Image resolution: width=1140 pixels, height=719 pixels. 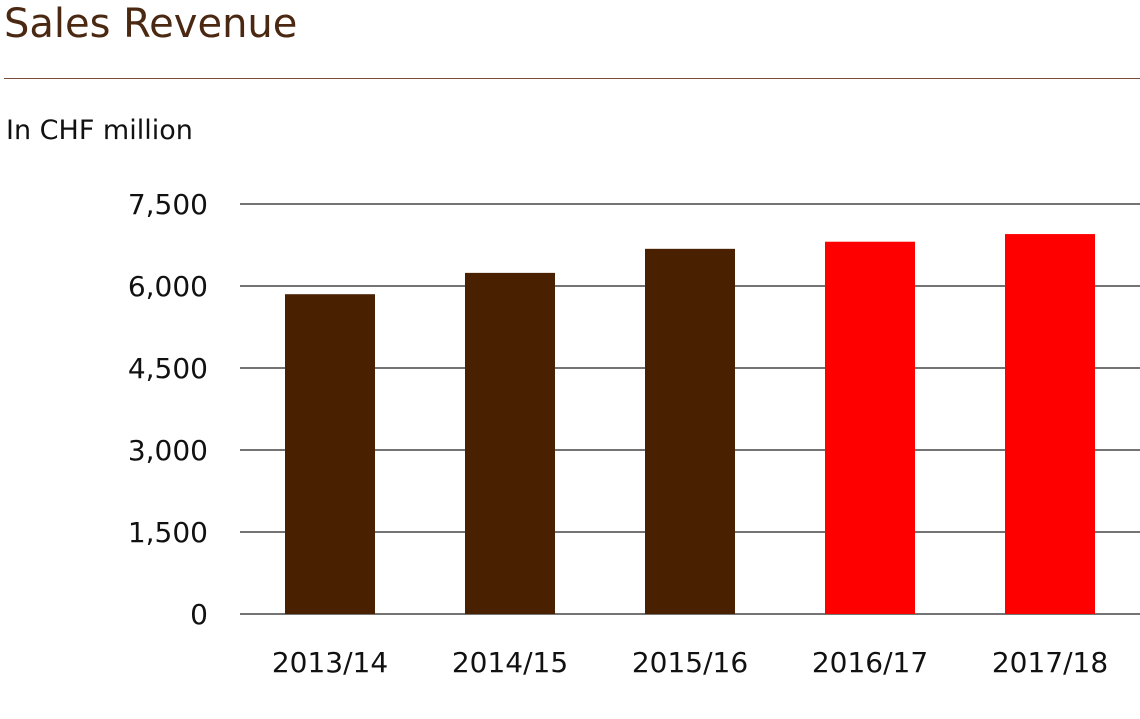 I want to click on y-tick-label: 7,500, so click(x=168, y=204).